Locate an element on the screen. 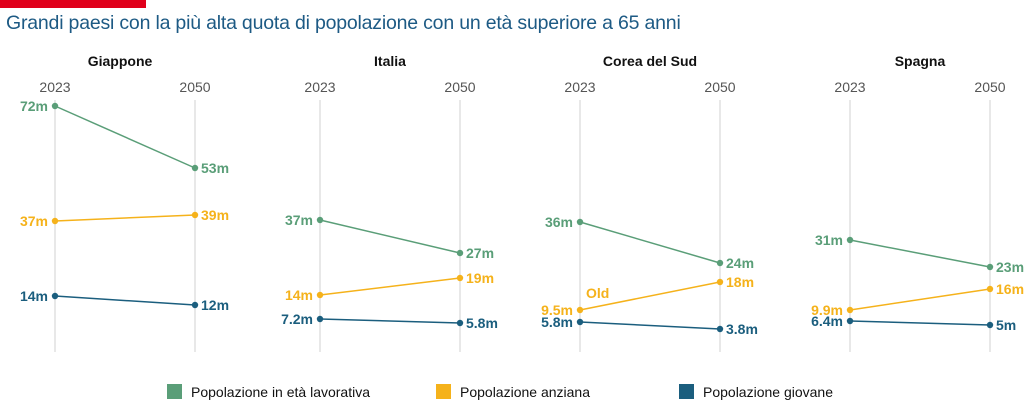 This screenshot has width=1036, height=414. series-line-italia-working is located at coordinates (390, 236).